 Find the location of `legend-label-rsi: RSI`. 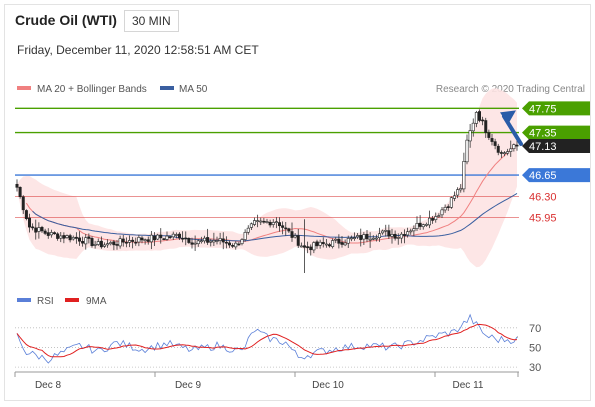

legend-label-rsi: RSI is located at coordinates (45, 301).